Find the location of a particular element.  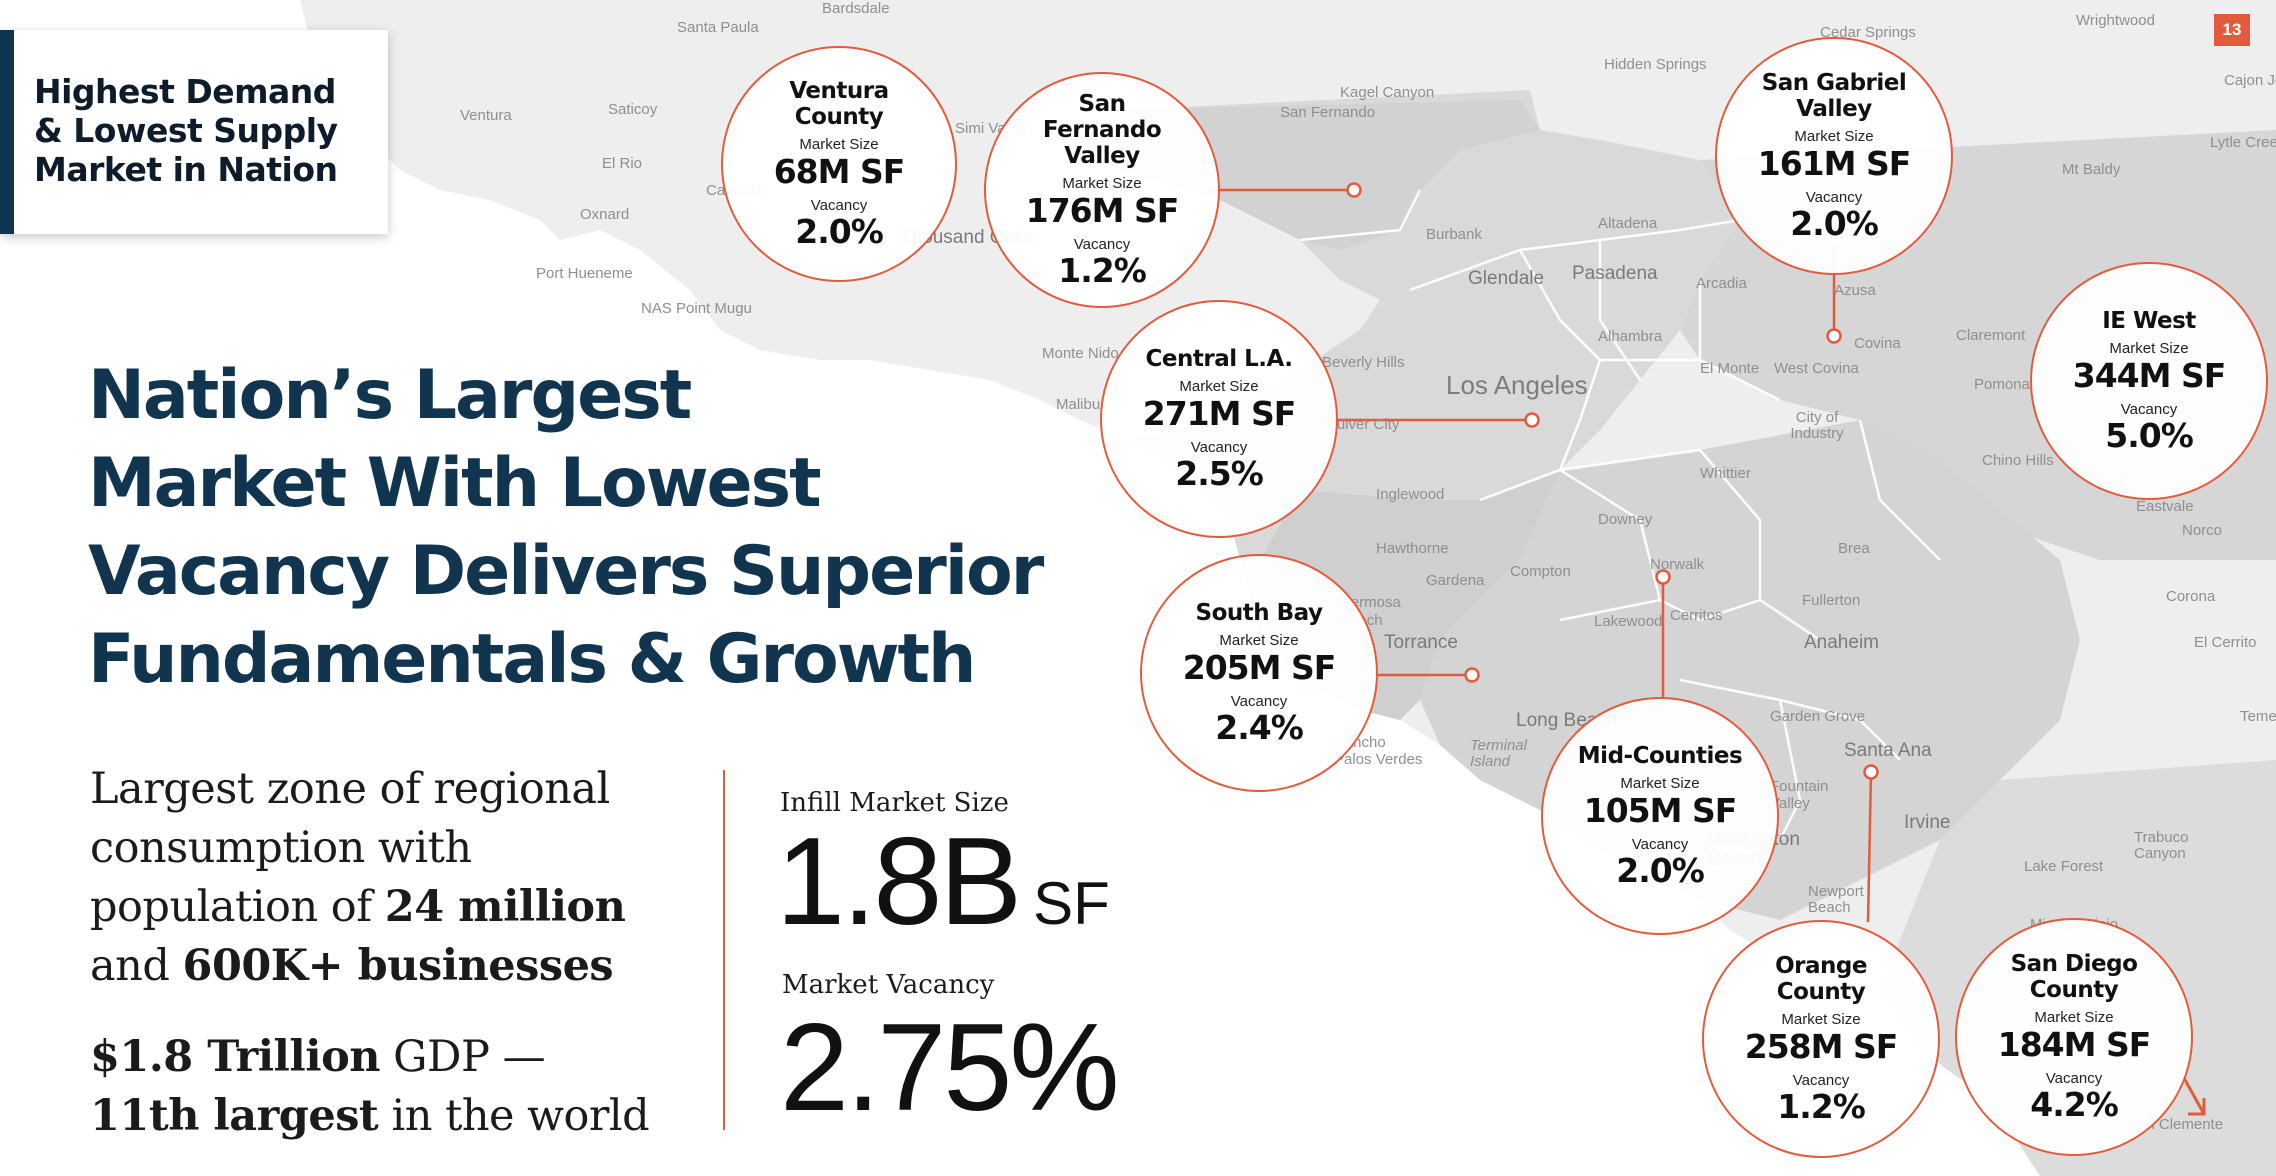

body-line: population of 24 million is located at coordinates (358, 907).